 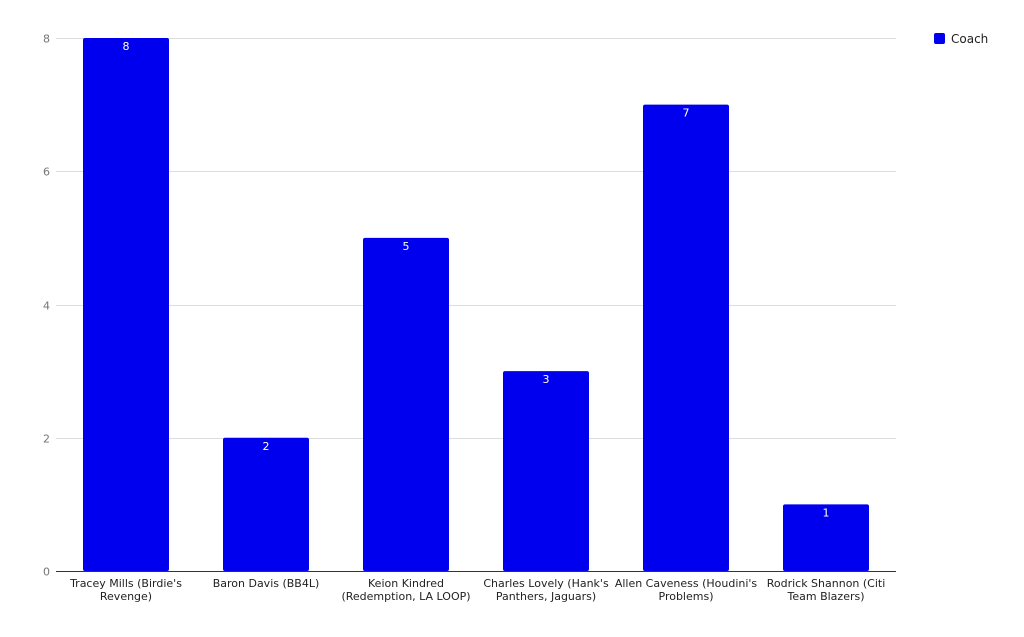 What do you see at coordinates (826, 512) in the screenshot?
I see `bar-value-label: 1` at bounding box center [826, 512].